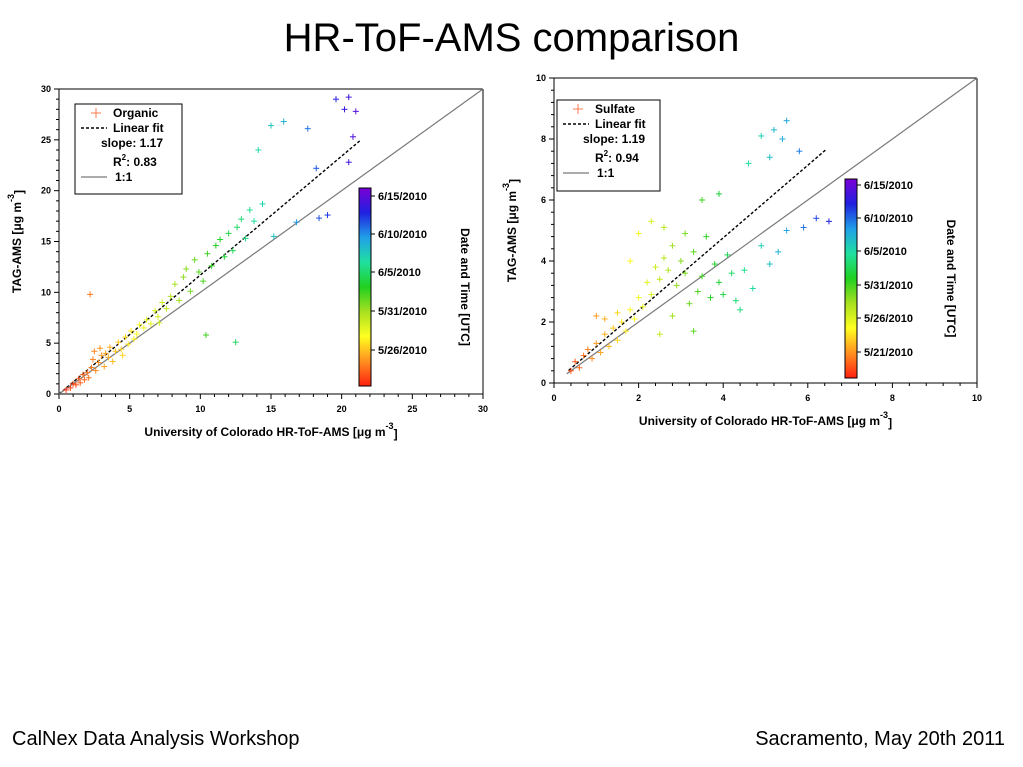 Image resolution: width=1023 pixels, height=767 pixels. I want to click on legend-r2-label: R2: 0.94, so click(617, 157).